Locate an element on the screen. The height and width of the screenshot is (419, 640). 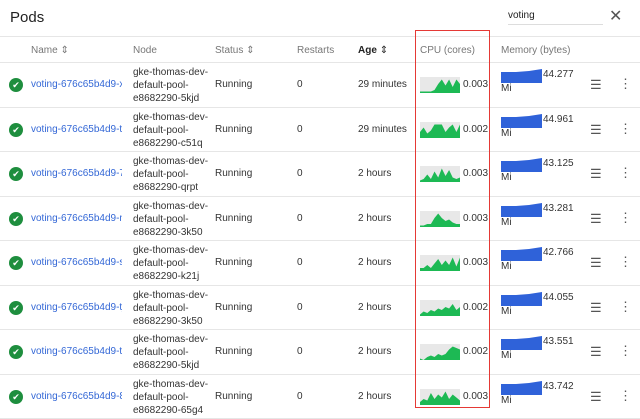
column-name: Name ⇕ is located at coordinates (50, 50).